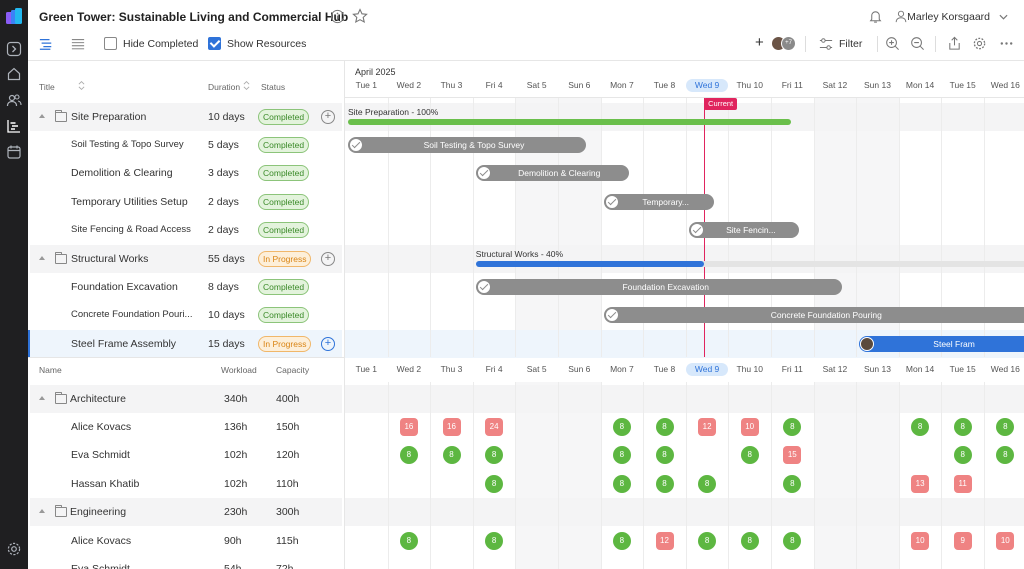  I want to click on day-header: Sun 6, so click(579, 85).